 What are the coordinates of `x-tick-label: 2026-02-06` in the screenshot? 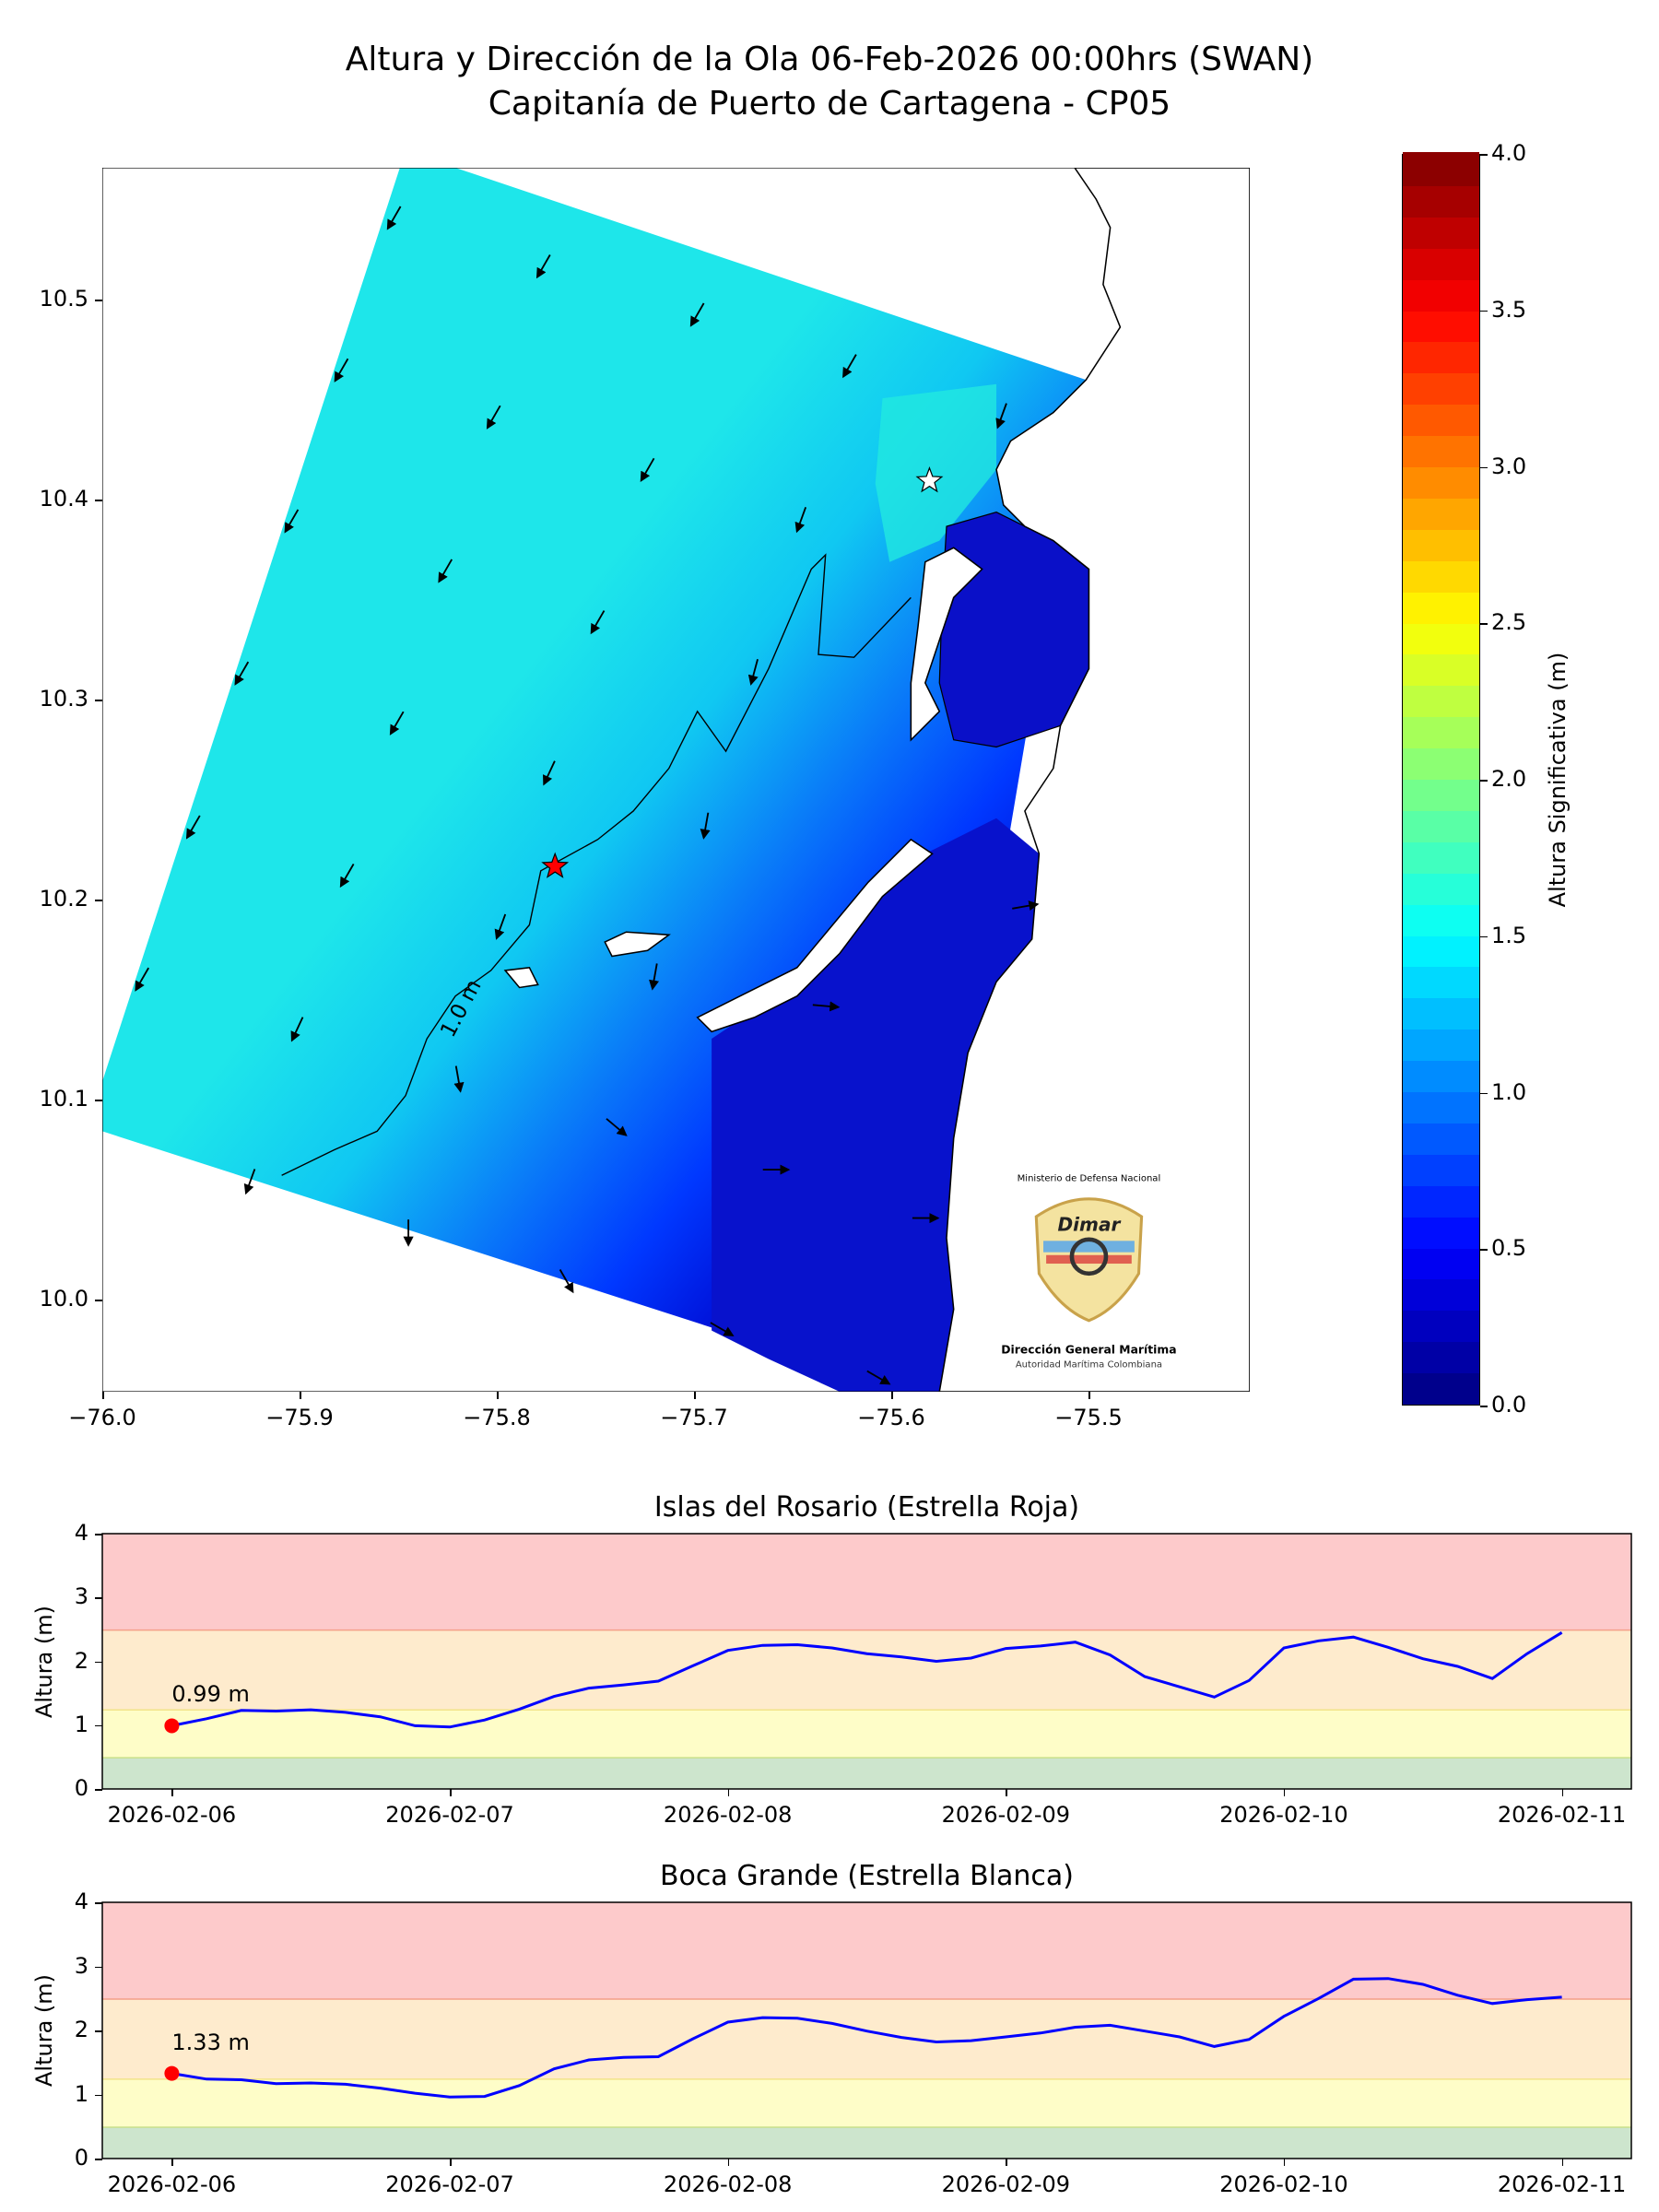 It's located at (172, 2184).